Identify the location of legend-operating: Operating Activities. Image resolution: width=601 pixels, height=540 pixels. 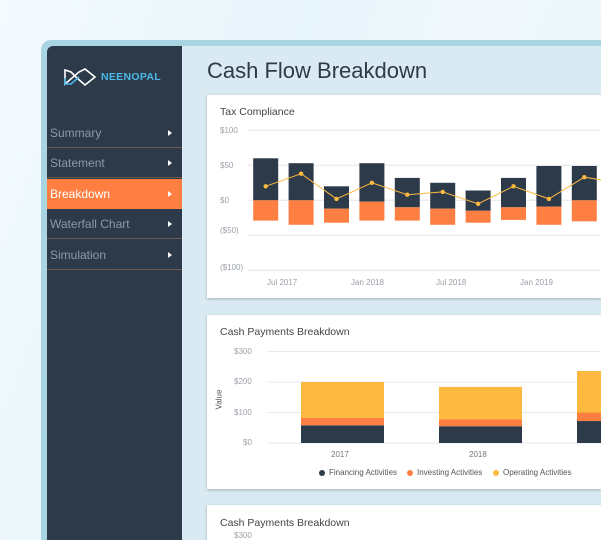
(532, 472).